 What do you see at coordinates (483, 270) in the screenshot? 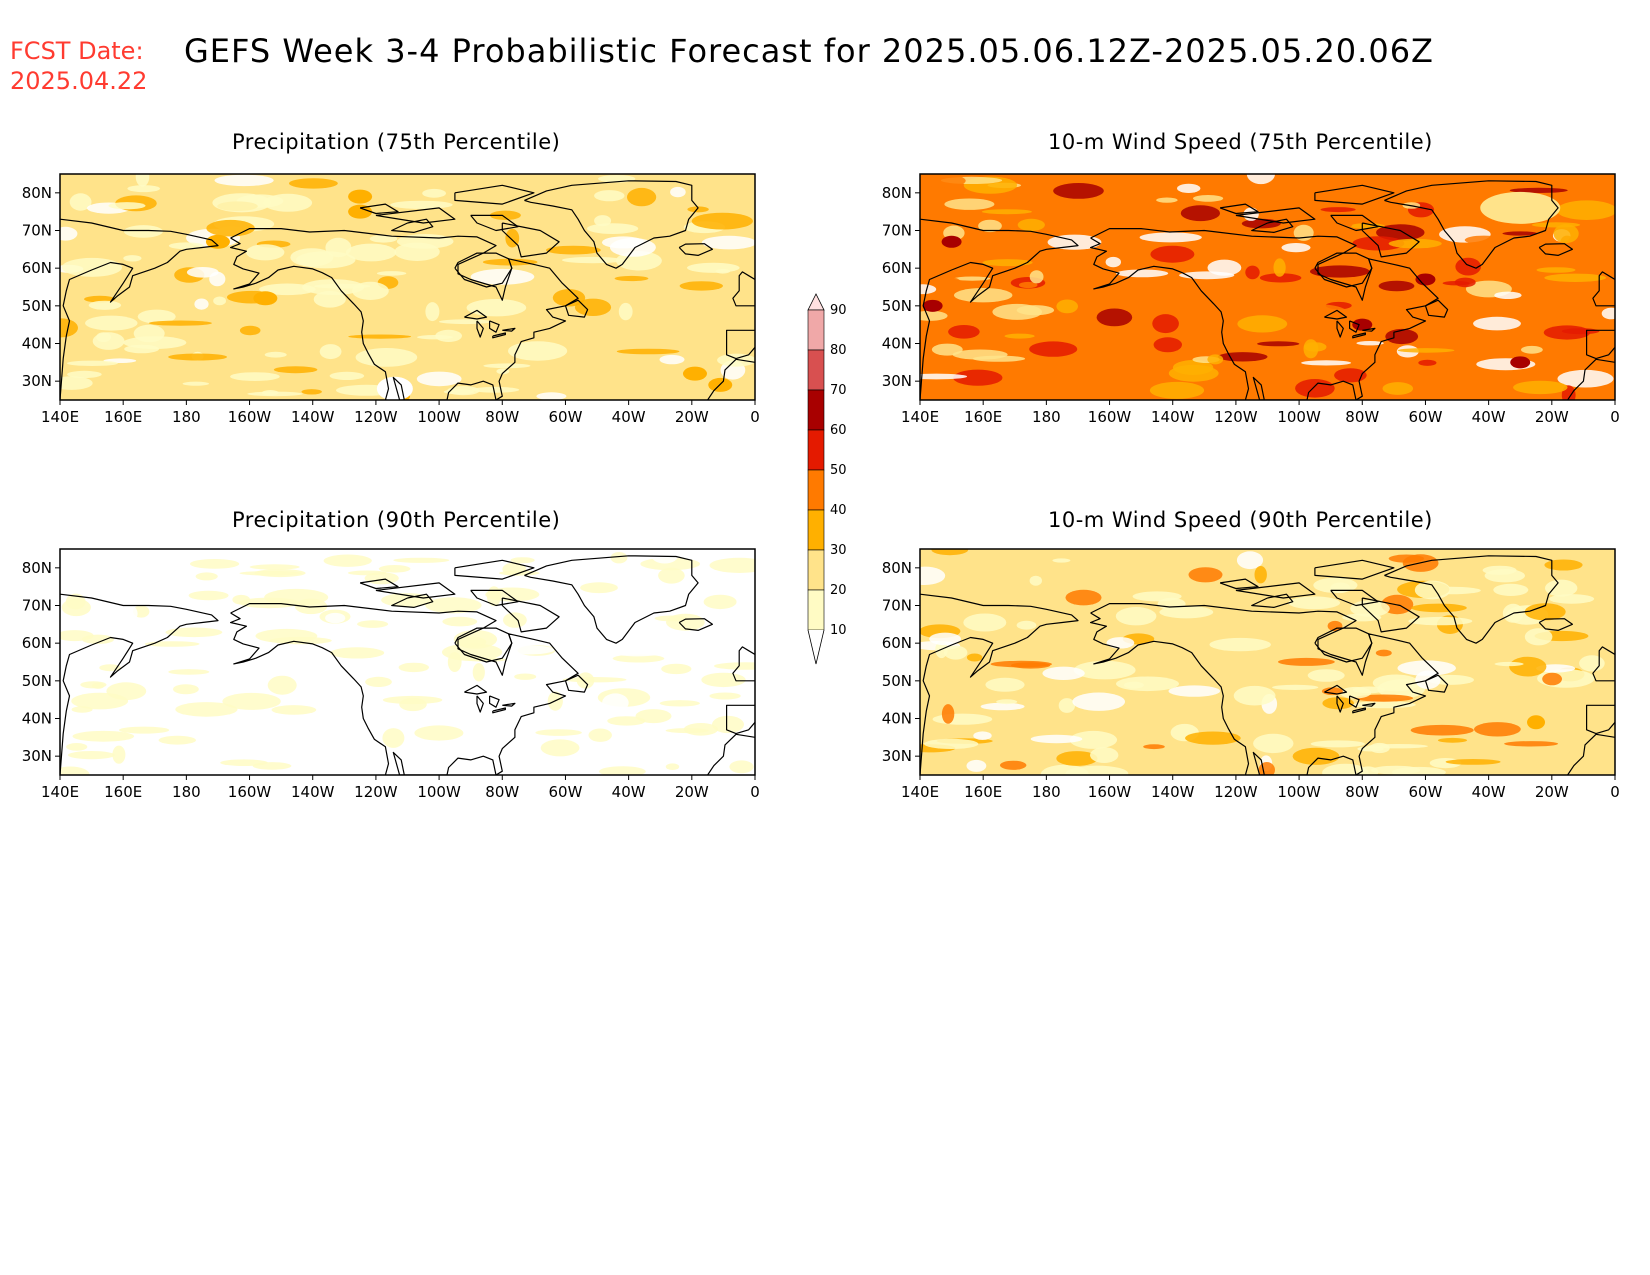
I see `coastline-hudson-bay` at bounding box center [483, 270].